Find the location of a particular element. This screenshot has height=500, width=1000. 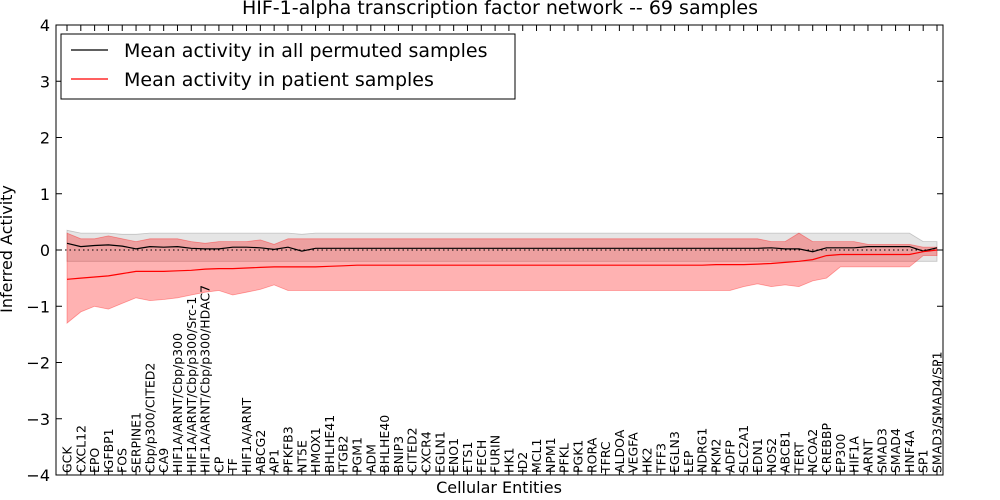

x-tick-label: HIF1A/ARNT/Cbp/p300 is located at coordinates (177, 403).